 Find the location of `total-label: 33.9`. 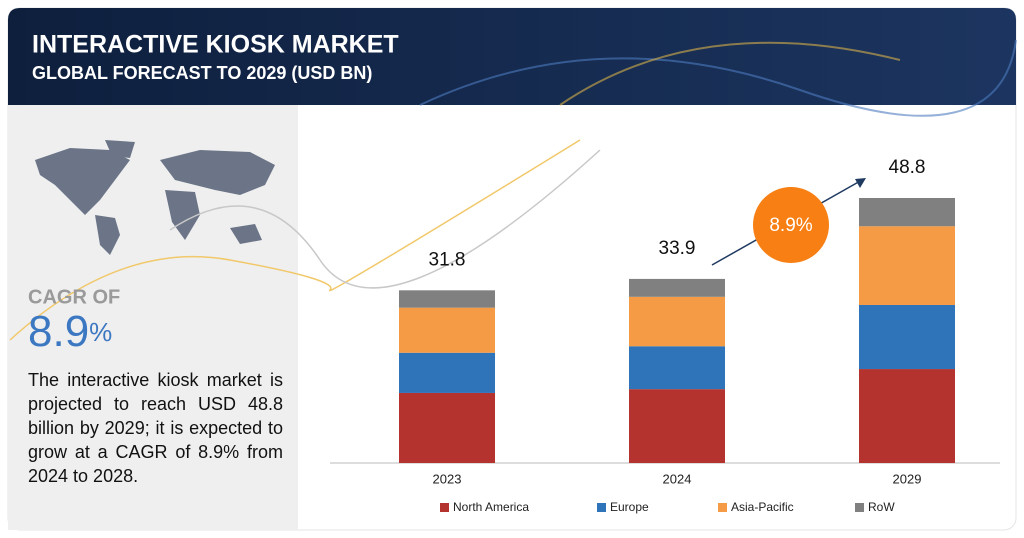

total-label: 33.9 is located at coordinates (677, 248).